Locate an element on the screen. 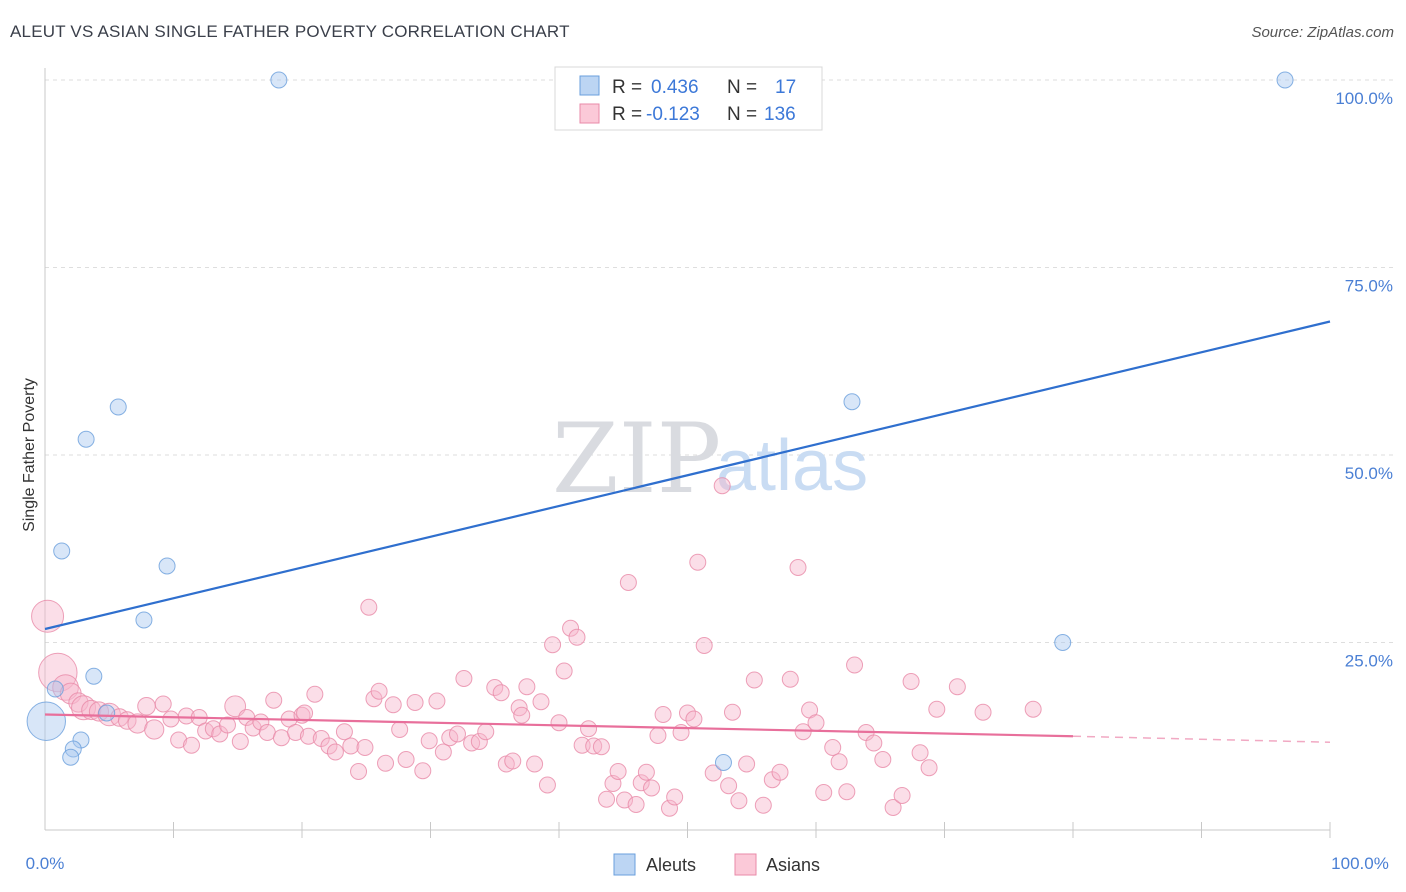  legend-aleuts-label: Aleuts is located at coordinates (671, 865).